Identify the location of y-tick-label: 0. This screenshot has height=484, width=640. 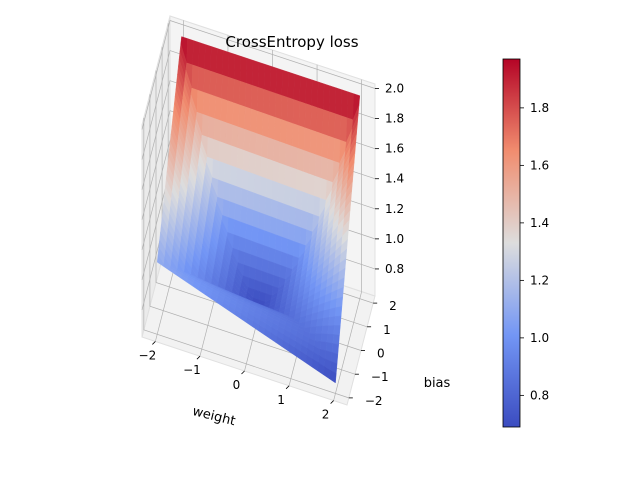
(381, 354).